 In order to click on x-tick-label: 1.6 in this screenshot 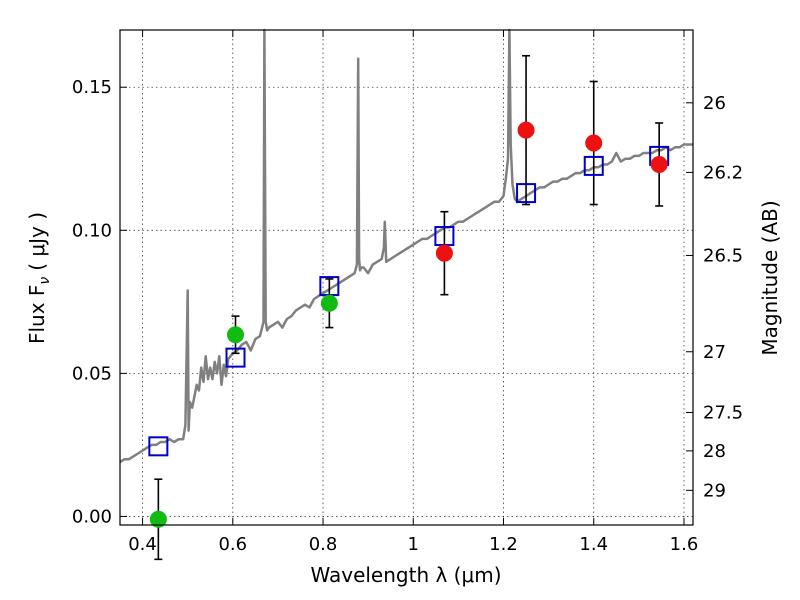, I will do `click(684, 544)`.